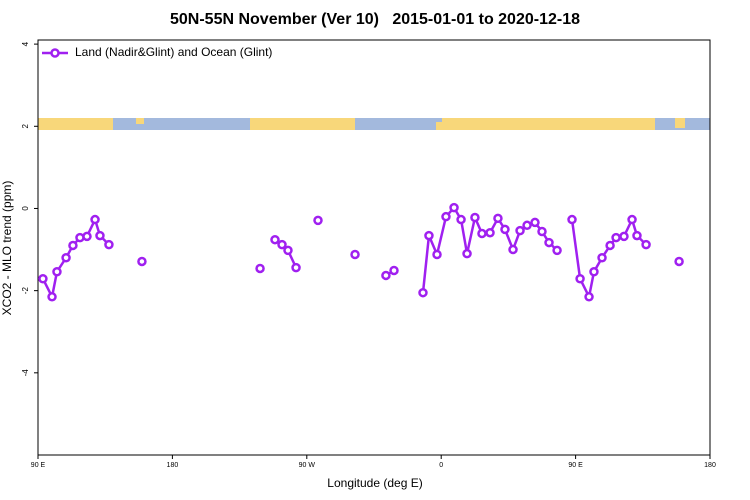 The height and width of the screenshot is (500, 750). I want to click on y-tick-label: -4, so click(25, 373).